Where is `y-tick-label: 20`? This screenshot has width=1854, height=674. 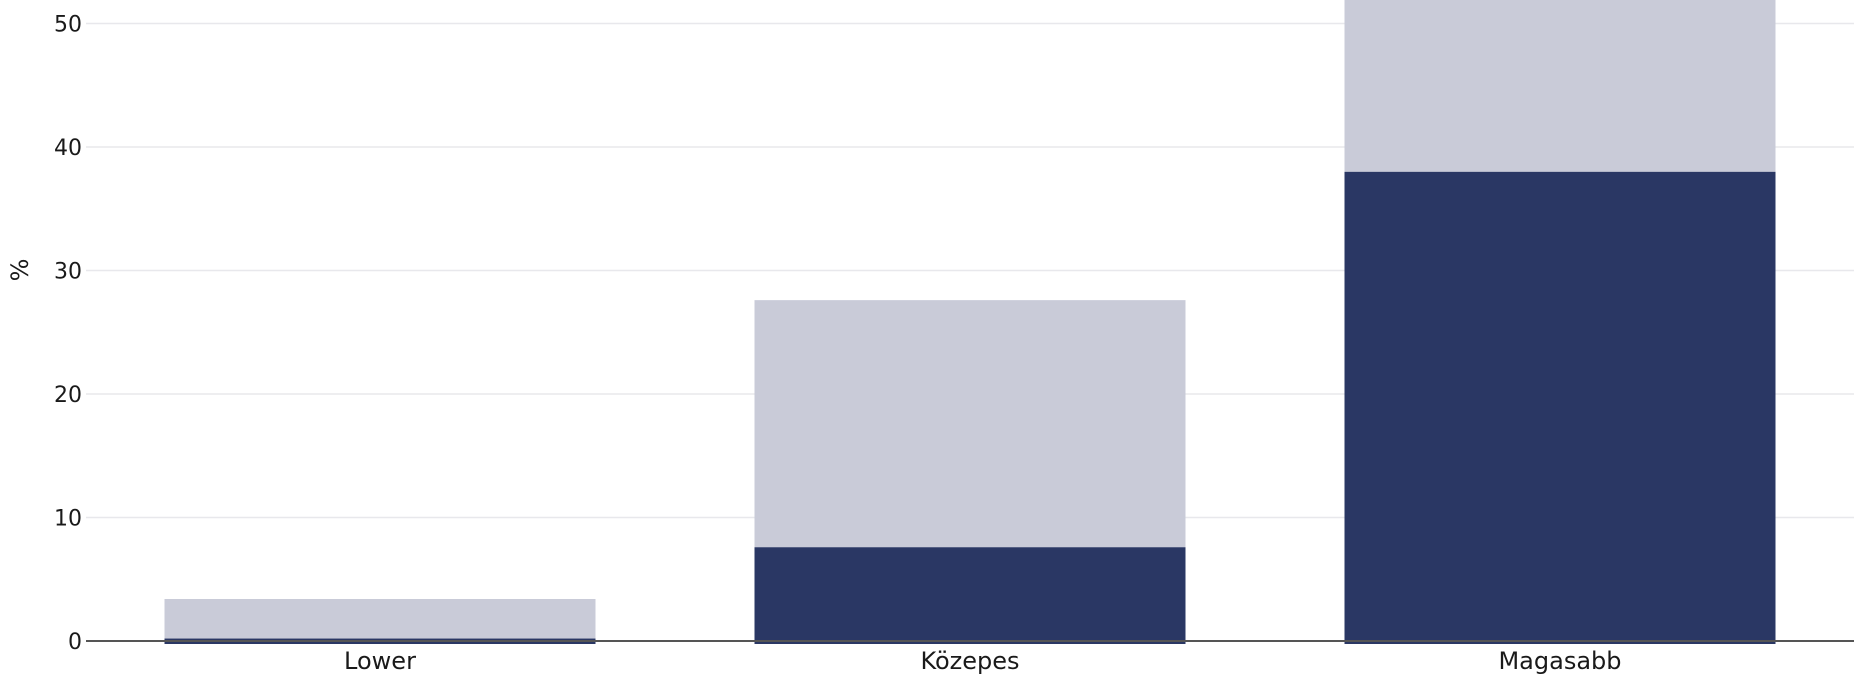
y-tick-label: 20 is located at coordinates (68, 395).